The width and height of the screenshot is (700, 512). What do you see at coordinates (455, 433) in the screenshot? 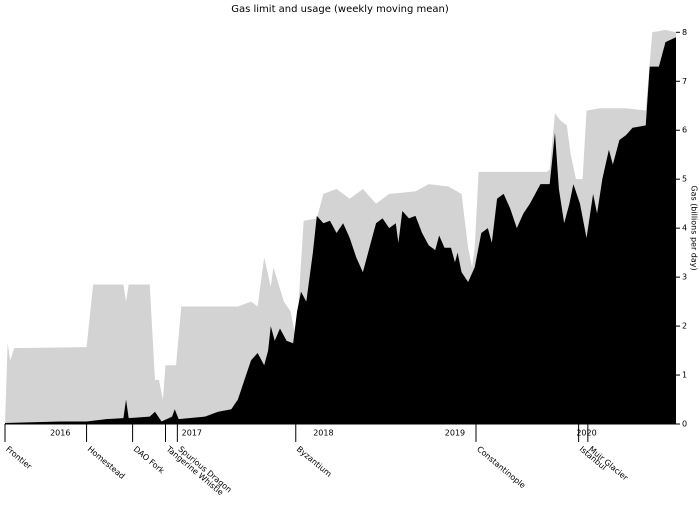
I see `x-tick-label: 2019` at bounding box center [455, 433].